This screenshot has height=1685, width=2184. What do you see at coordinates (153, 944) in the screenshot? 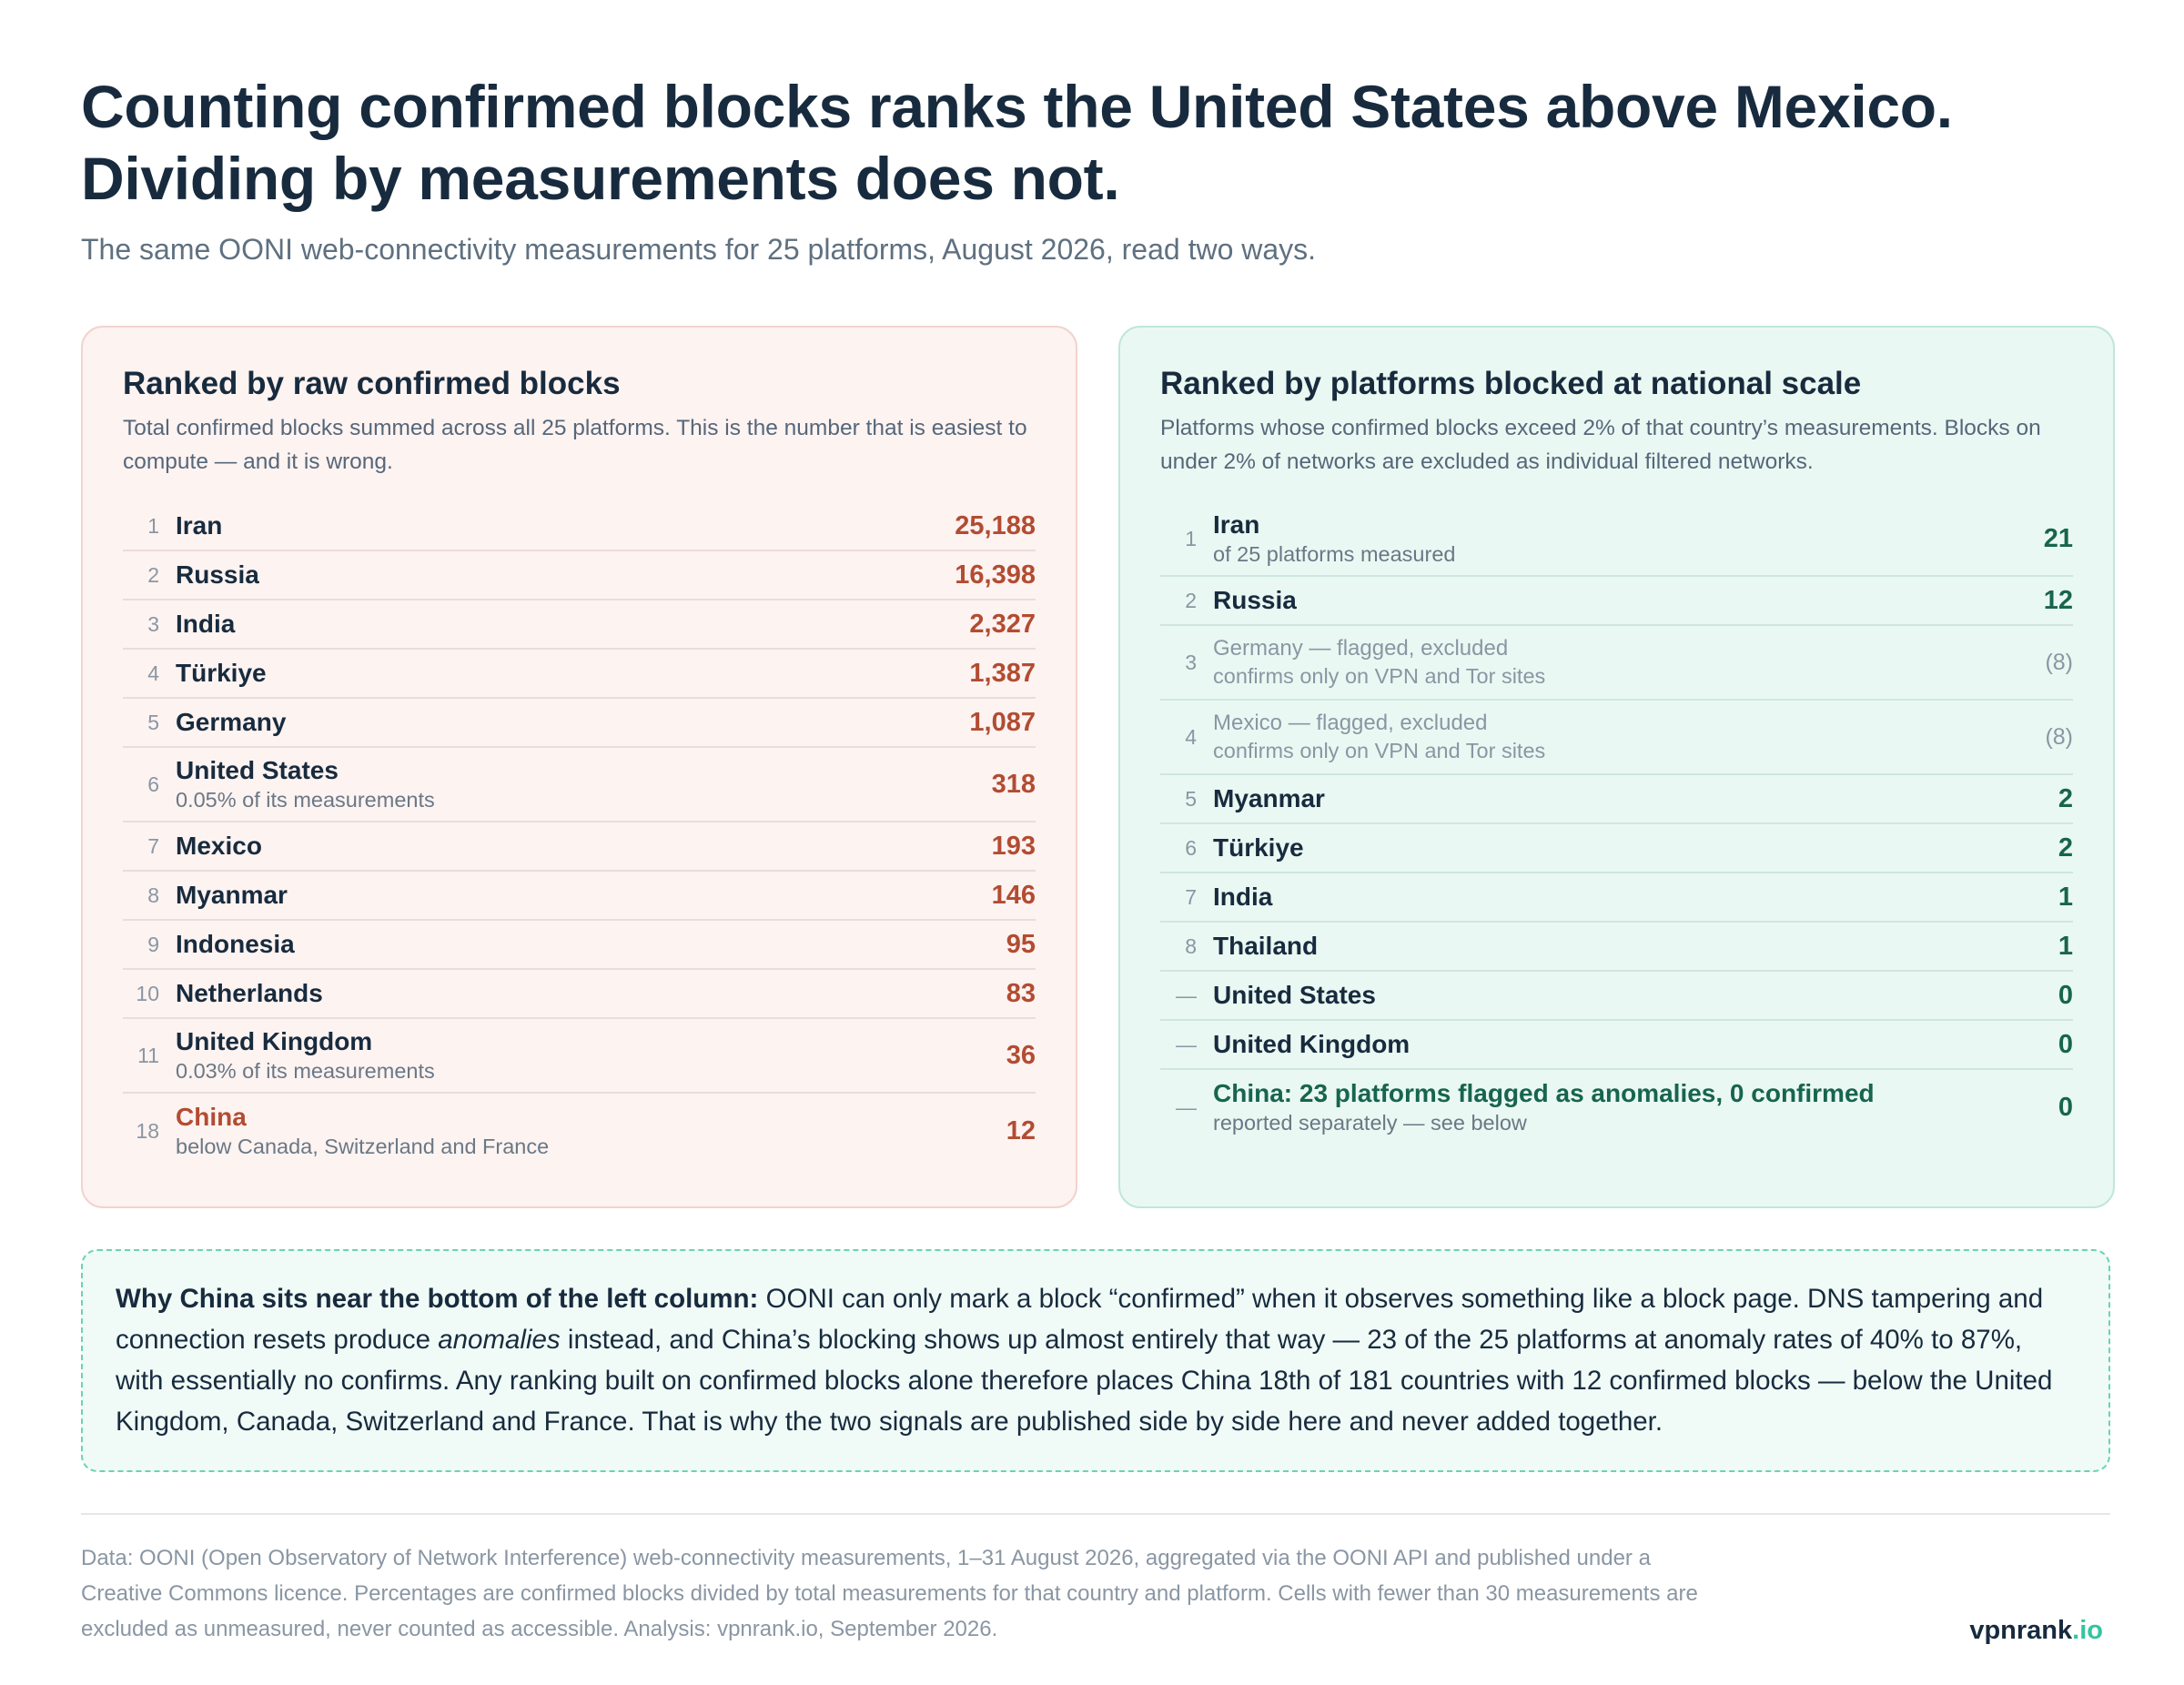
I see `rank-number: 9` at bounding box center [153, 944].